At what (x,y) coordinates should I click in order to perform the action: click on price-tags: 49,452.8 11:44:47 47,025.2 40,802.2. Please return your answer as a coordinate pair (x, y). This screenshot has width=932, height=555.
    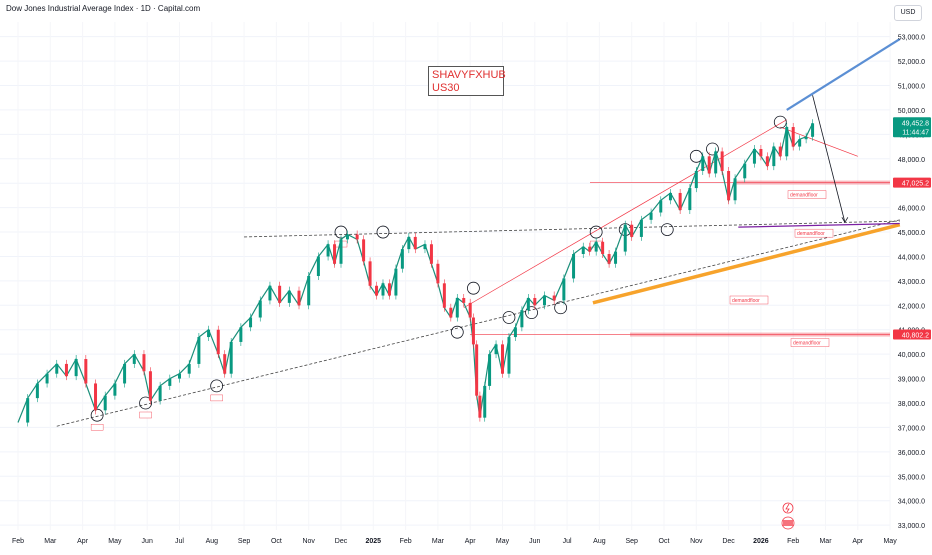
    Looking at the image, I should click on (912, 228).